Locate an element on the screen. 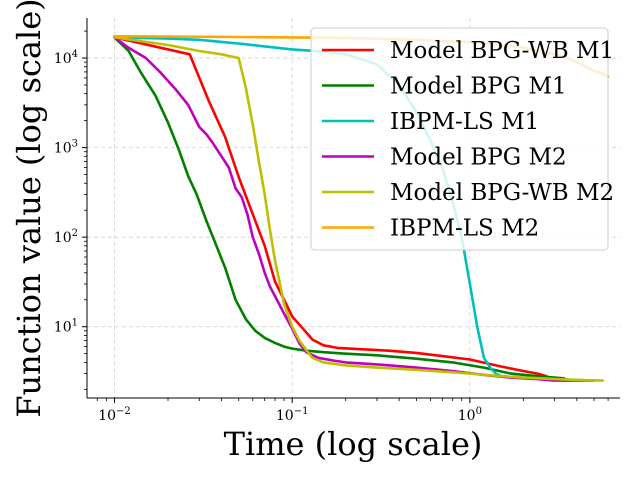  legend-label: Model BPG M1 is located at coordinates (478, 87).